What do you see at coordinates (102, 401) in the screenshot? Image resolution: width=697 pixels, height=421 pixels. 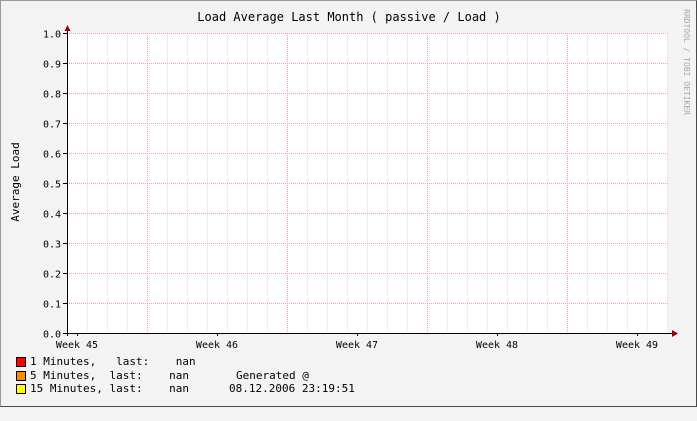 I see `legend-15-minutes: 15 Minutes, last: nan` at bounding box center [102, 401].